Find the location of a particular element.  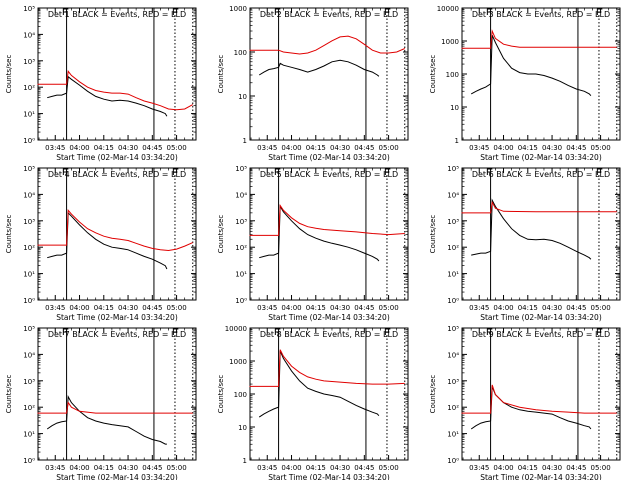

y-tick-label: 1000 is located at coordinates (238, 9).